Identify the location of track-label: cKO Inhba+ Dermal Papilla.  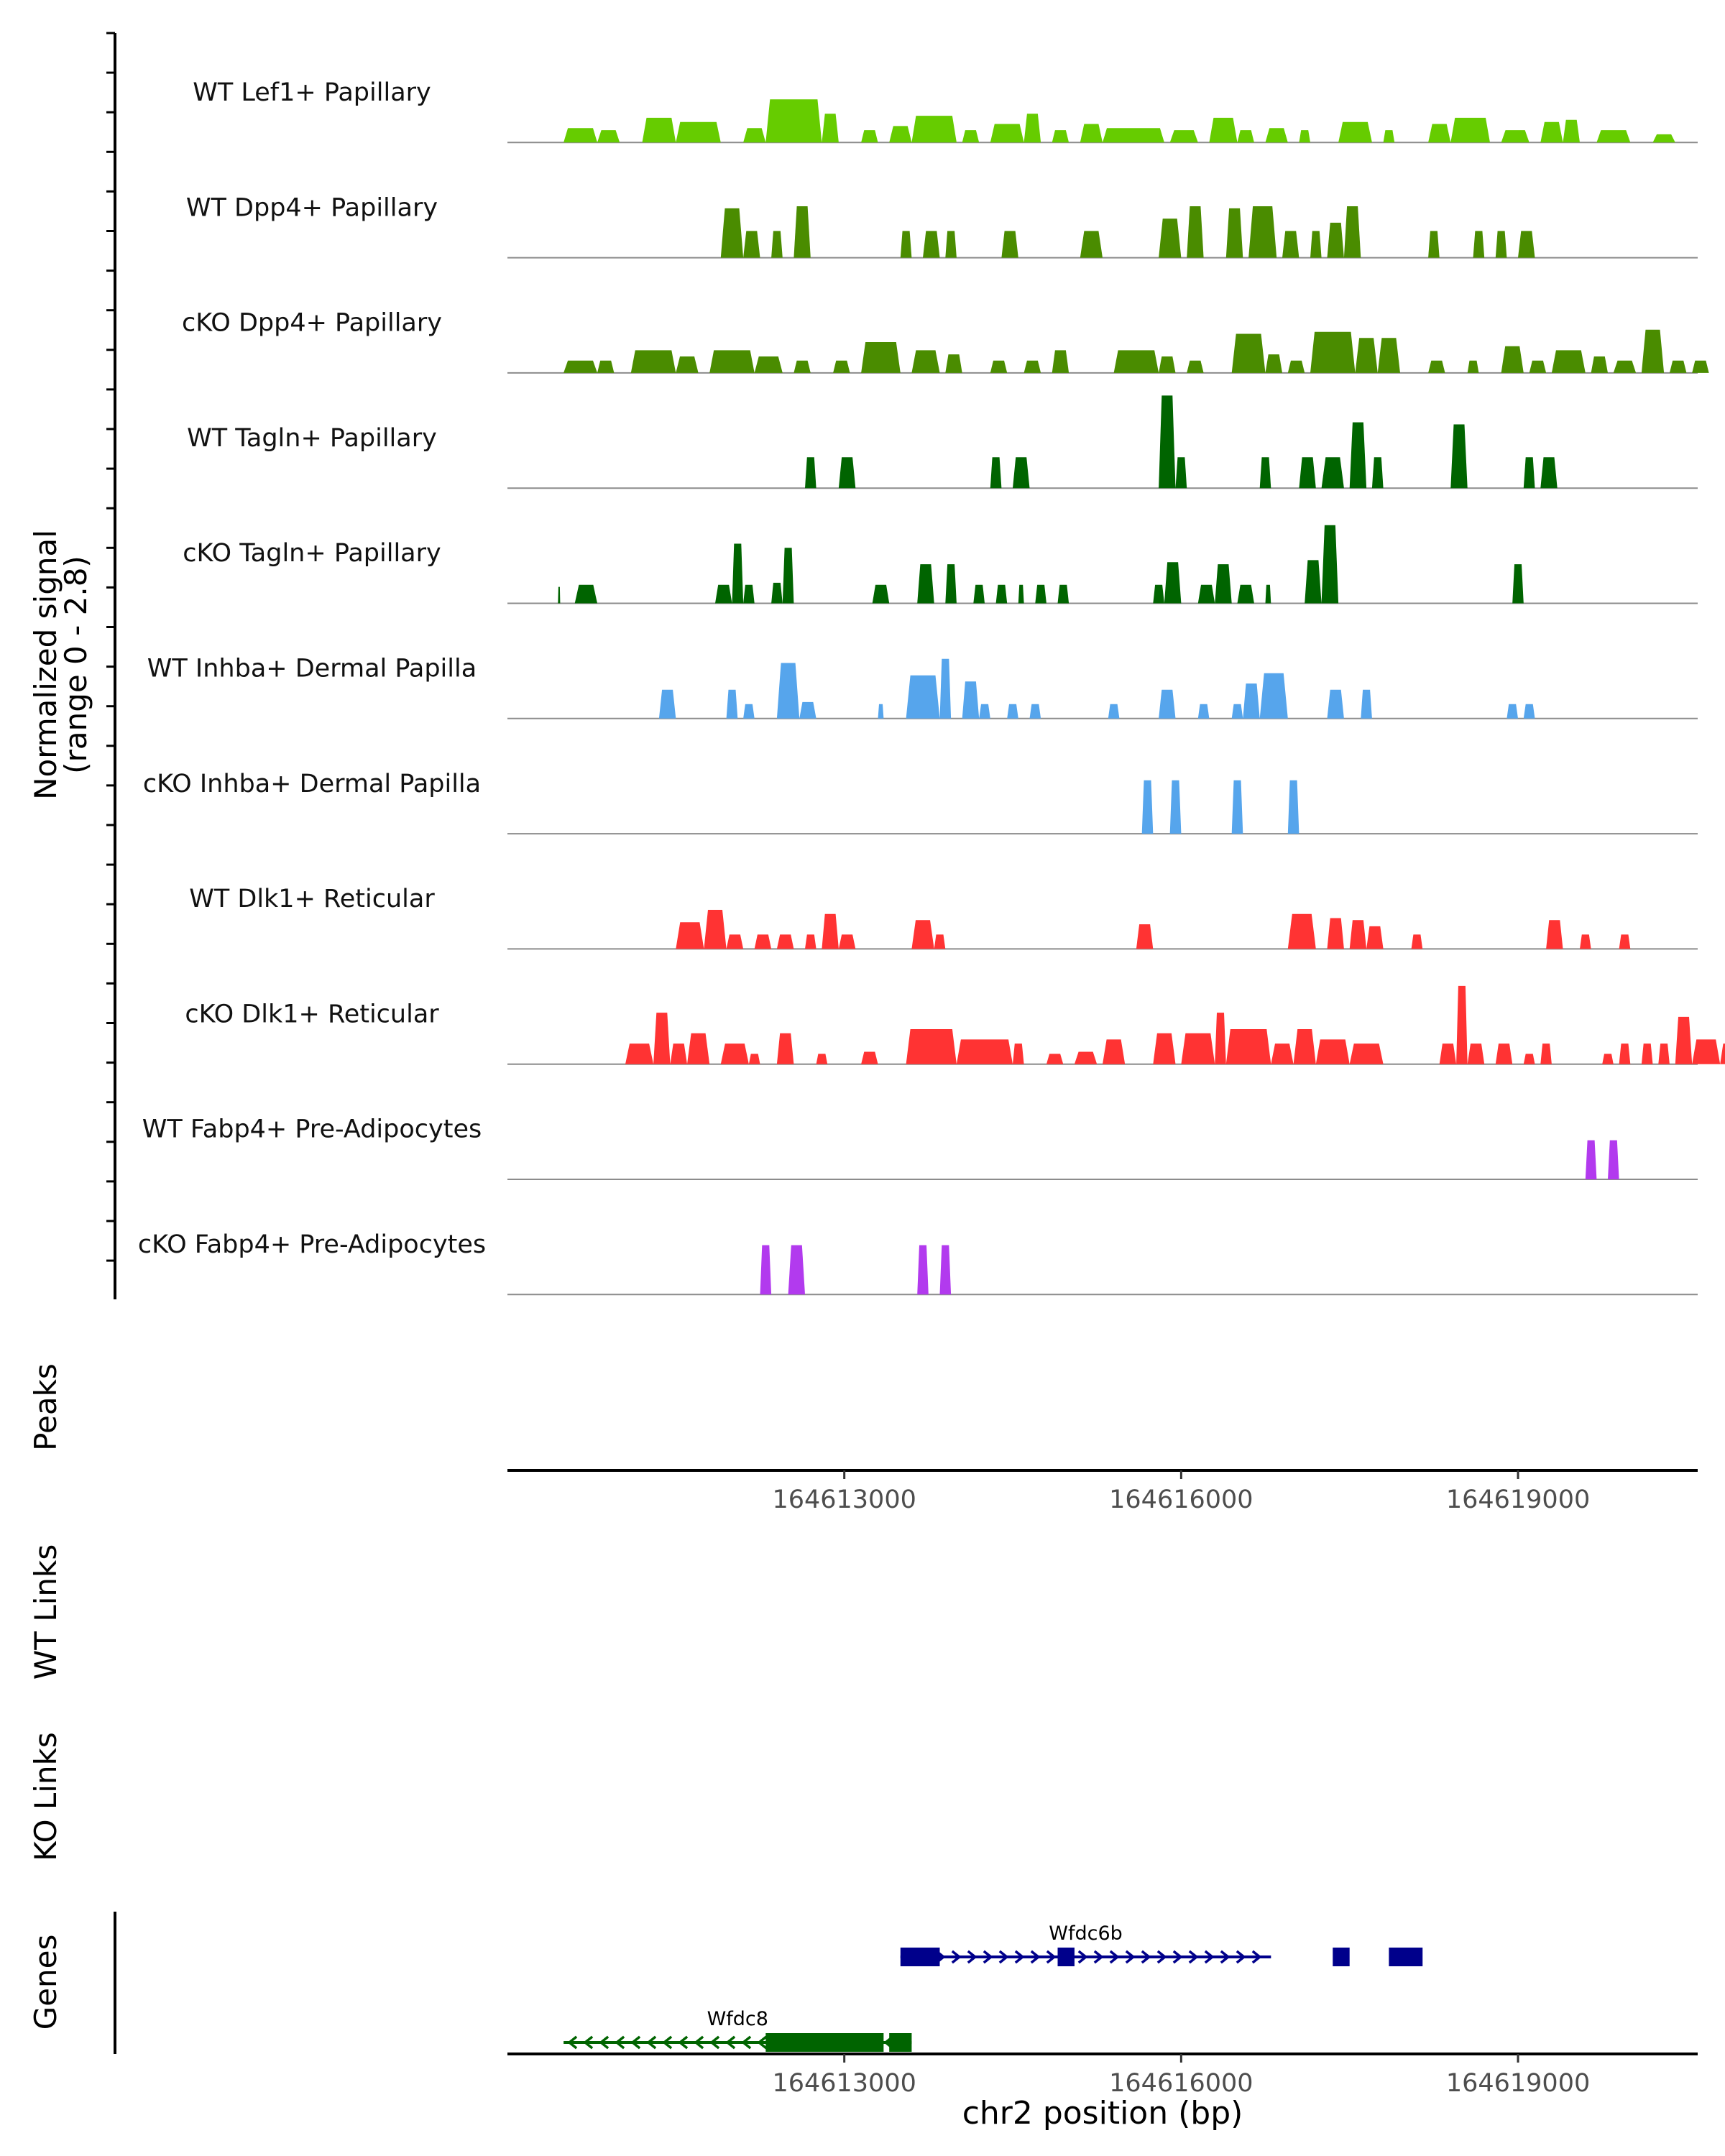
(312, 784).